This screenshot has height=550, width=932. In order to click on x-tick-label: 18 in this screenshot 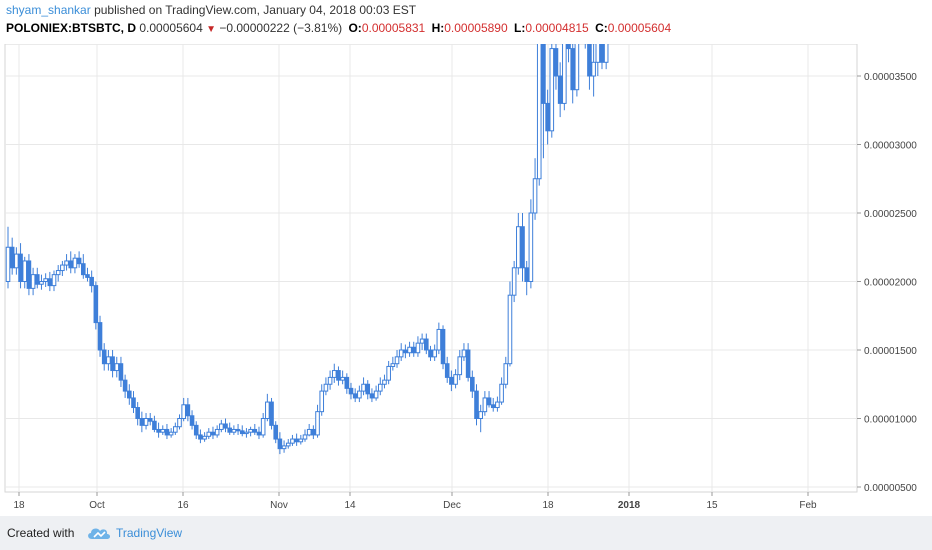, I will do `click(548, 505)`.